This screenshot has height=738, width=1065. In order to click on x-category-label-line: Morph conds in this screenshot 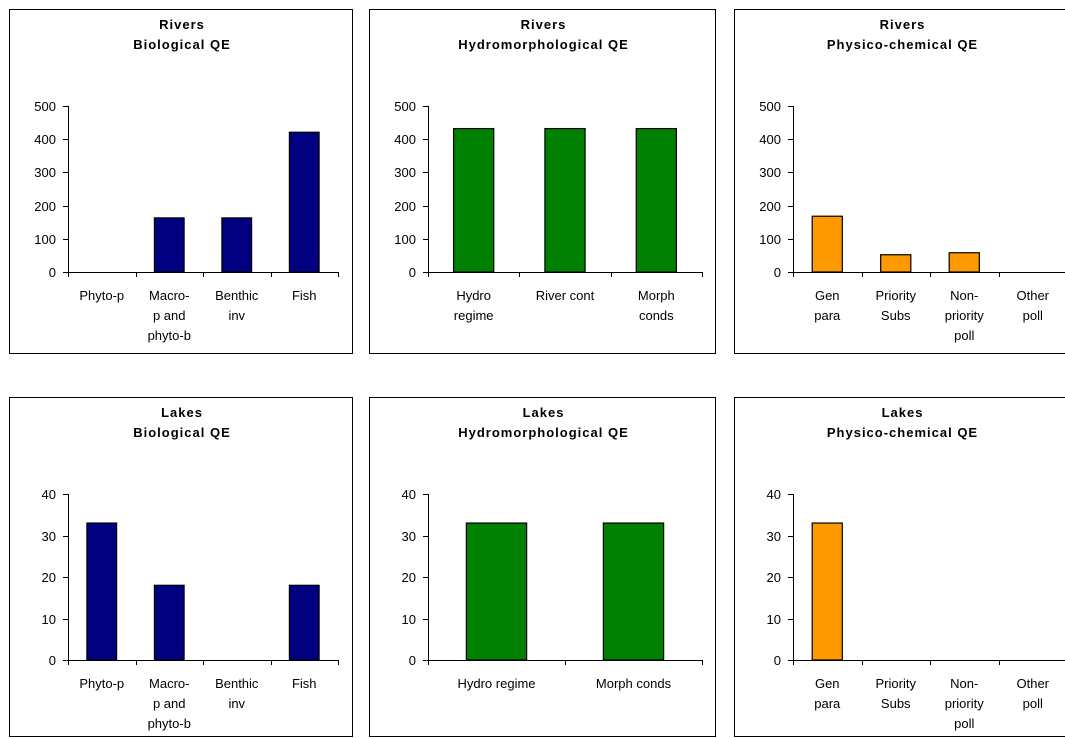, I will do `click(634, 683)`.